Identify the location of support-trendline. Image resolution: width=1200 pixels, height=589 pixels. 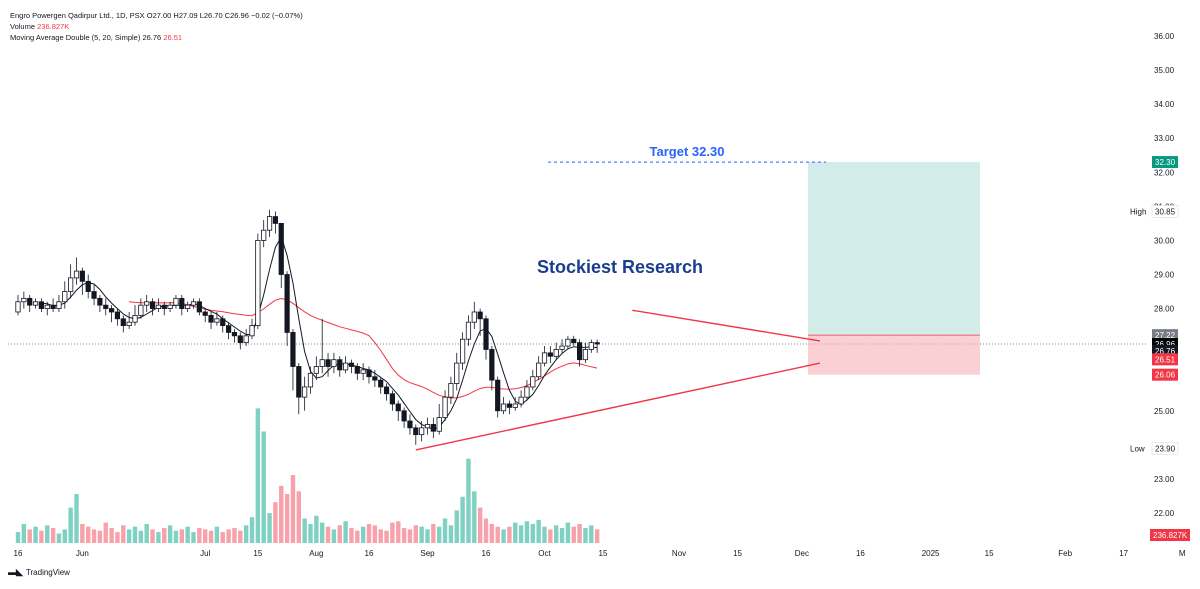
(618, 406).